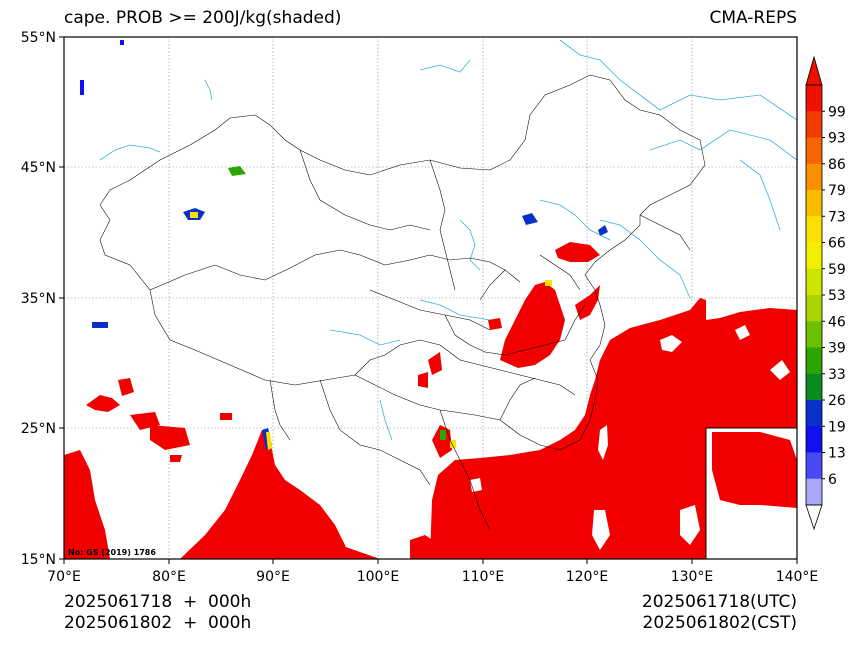 Image resolution: width=860 pixels, height=647 pixels. Describe the element at coordinates (753, 18) in the screenshot. I see `model-name: CMA-REPS` at that location.